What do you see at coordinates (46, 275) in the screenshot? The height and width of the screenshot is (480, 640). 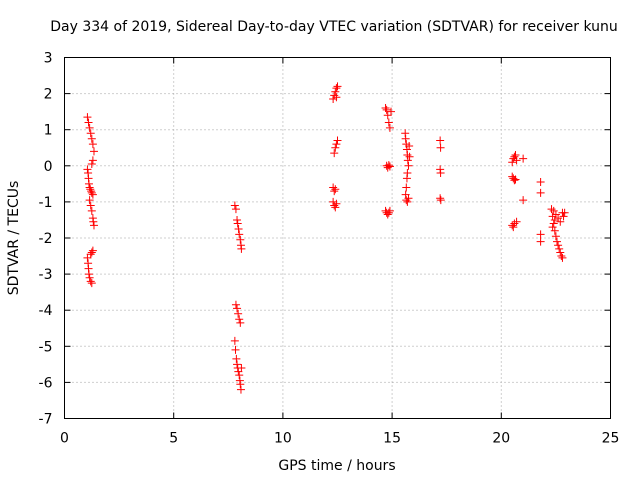 I see `y-tick-label: -3` at bounding box center [46, 275].